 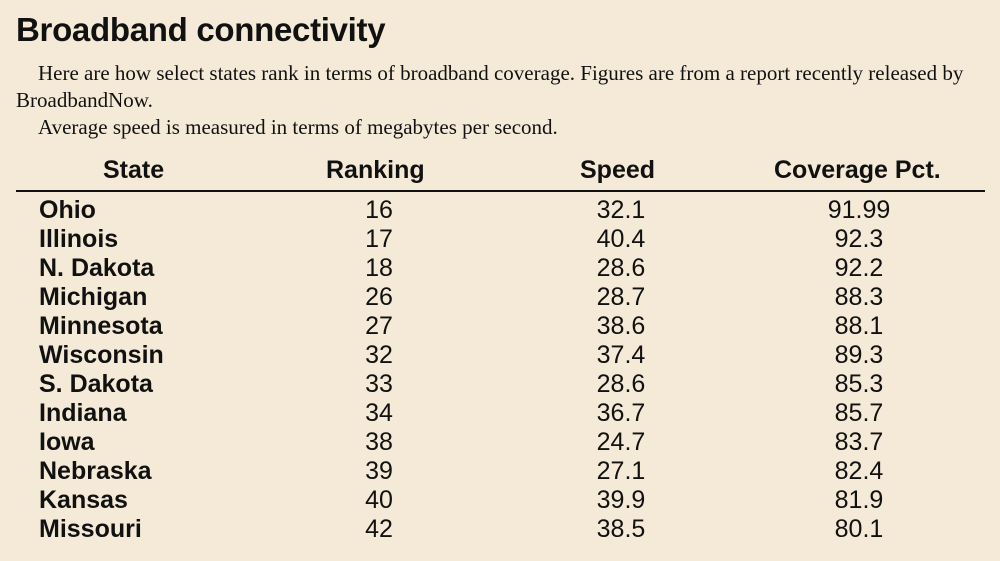 What do you see at coordinates (83, 500) in the screenshot?
I see `cell-state: Kansas` at bounding box center [83, 500].